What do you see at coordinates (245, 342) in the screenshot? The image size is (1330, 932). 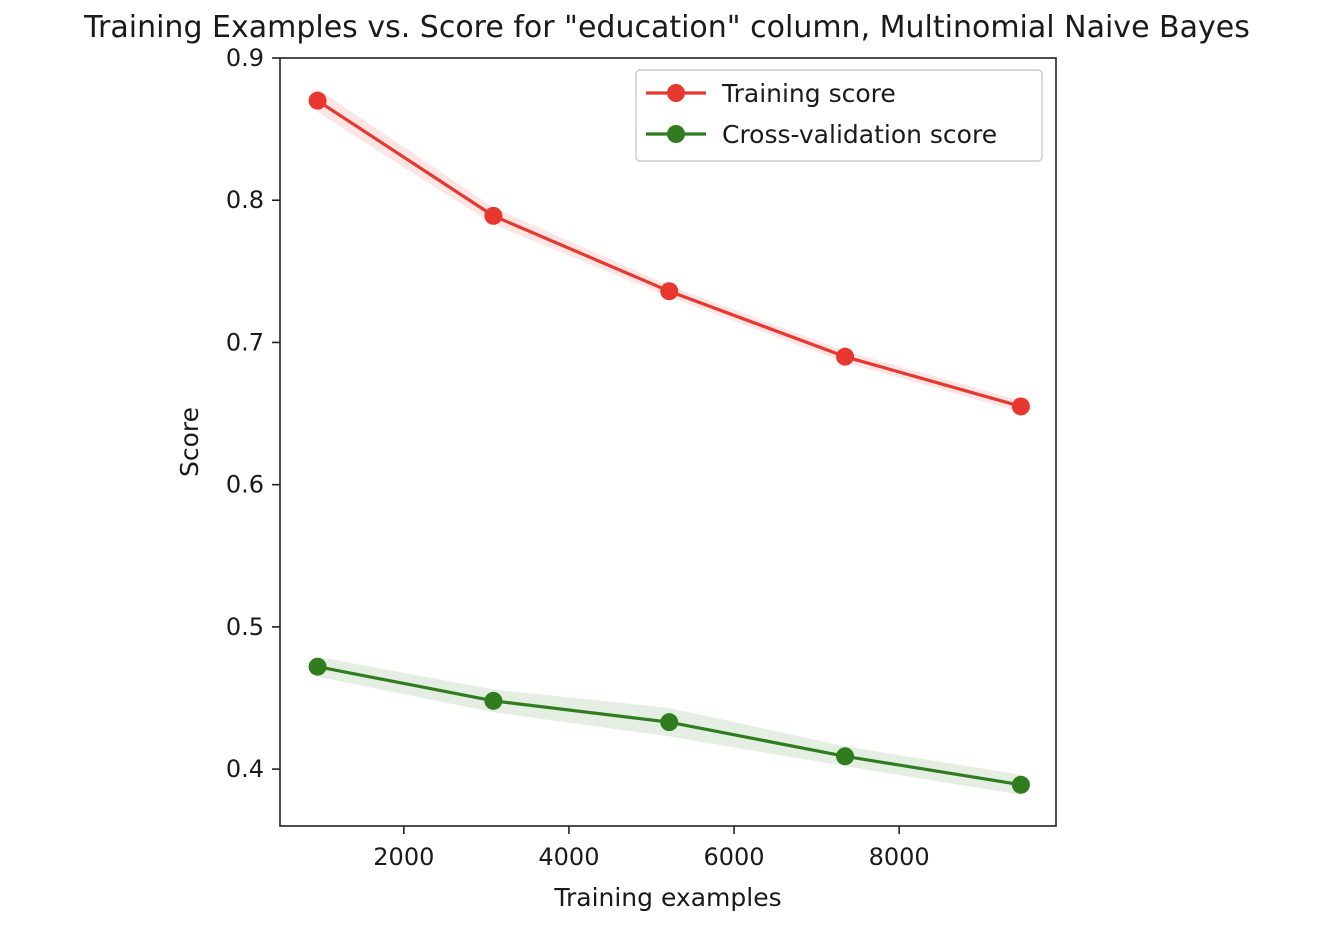 I see `y-tick-label-3: 0.7` at bounding box center [245, 342].